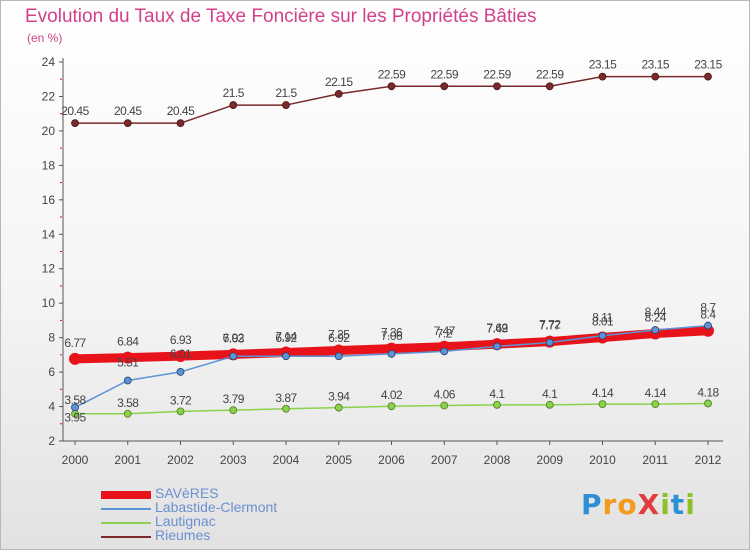 The height and width of the screenshot is (551, 750). I want to click on y-axis-unit: (en %), so click(45, 38).